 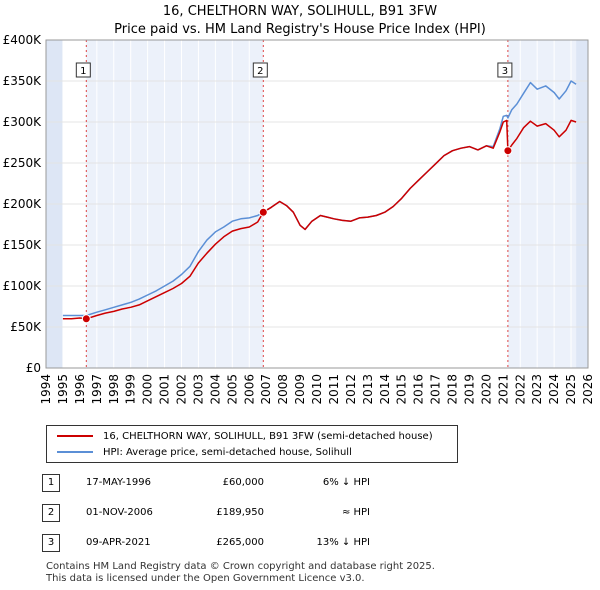 I want to click on y-tick-label: £200K, so click(x=23, y=204).